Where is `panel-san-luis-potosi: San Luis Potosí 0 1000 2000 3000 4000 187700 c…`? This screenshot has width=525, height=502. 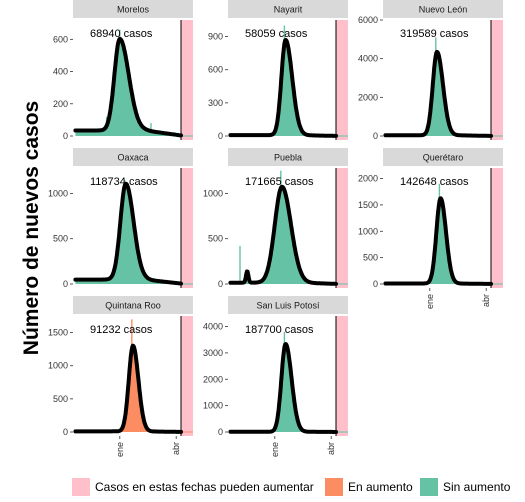
panel-san-luis-potosi: San Luis Potosí 0 1000 2000 3000 4000 187700 c… is located at coordinates (275, 376).